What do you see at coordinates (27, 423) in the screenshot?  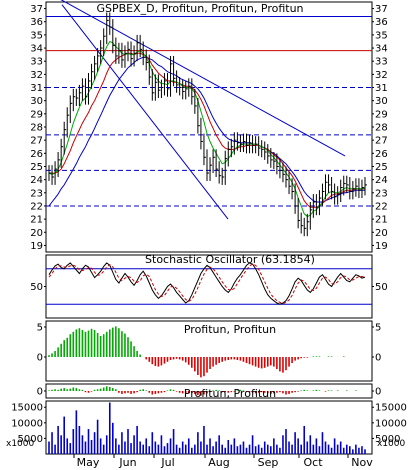 I see `volume-tick-left-10000: 10000` at bounding box center [27, 423].